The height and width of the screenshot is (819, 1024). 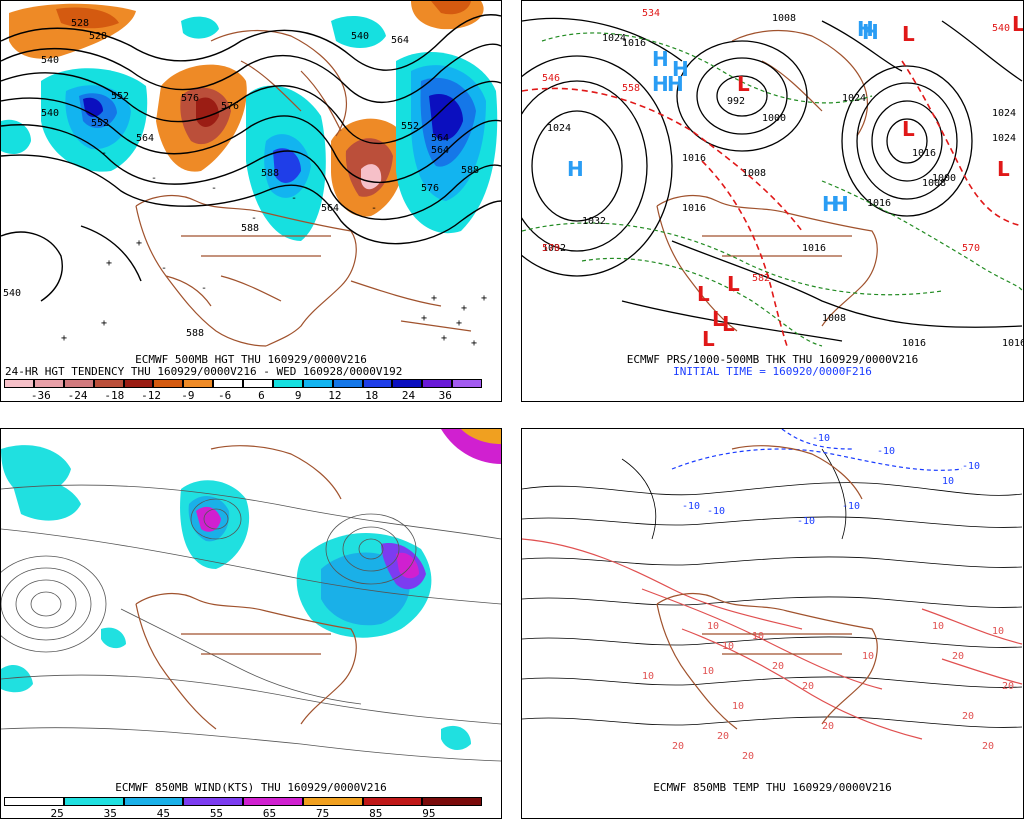 I want to click on colorbar-tick-label: 55, so click(x=216, y=813).